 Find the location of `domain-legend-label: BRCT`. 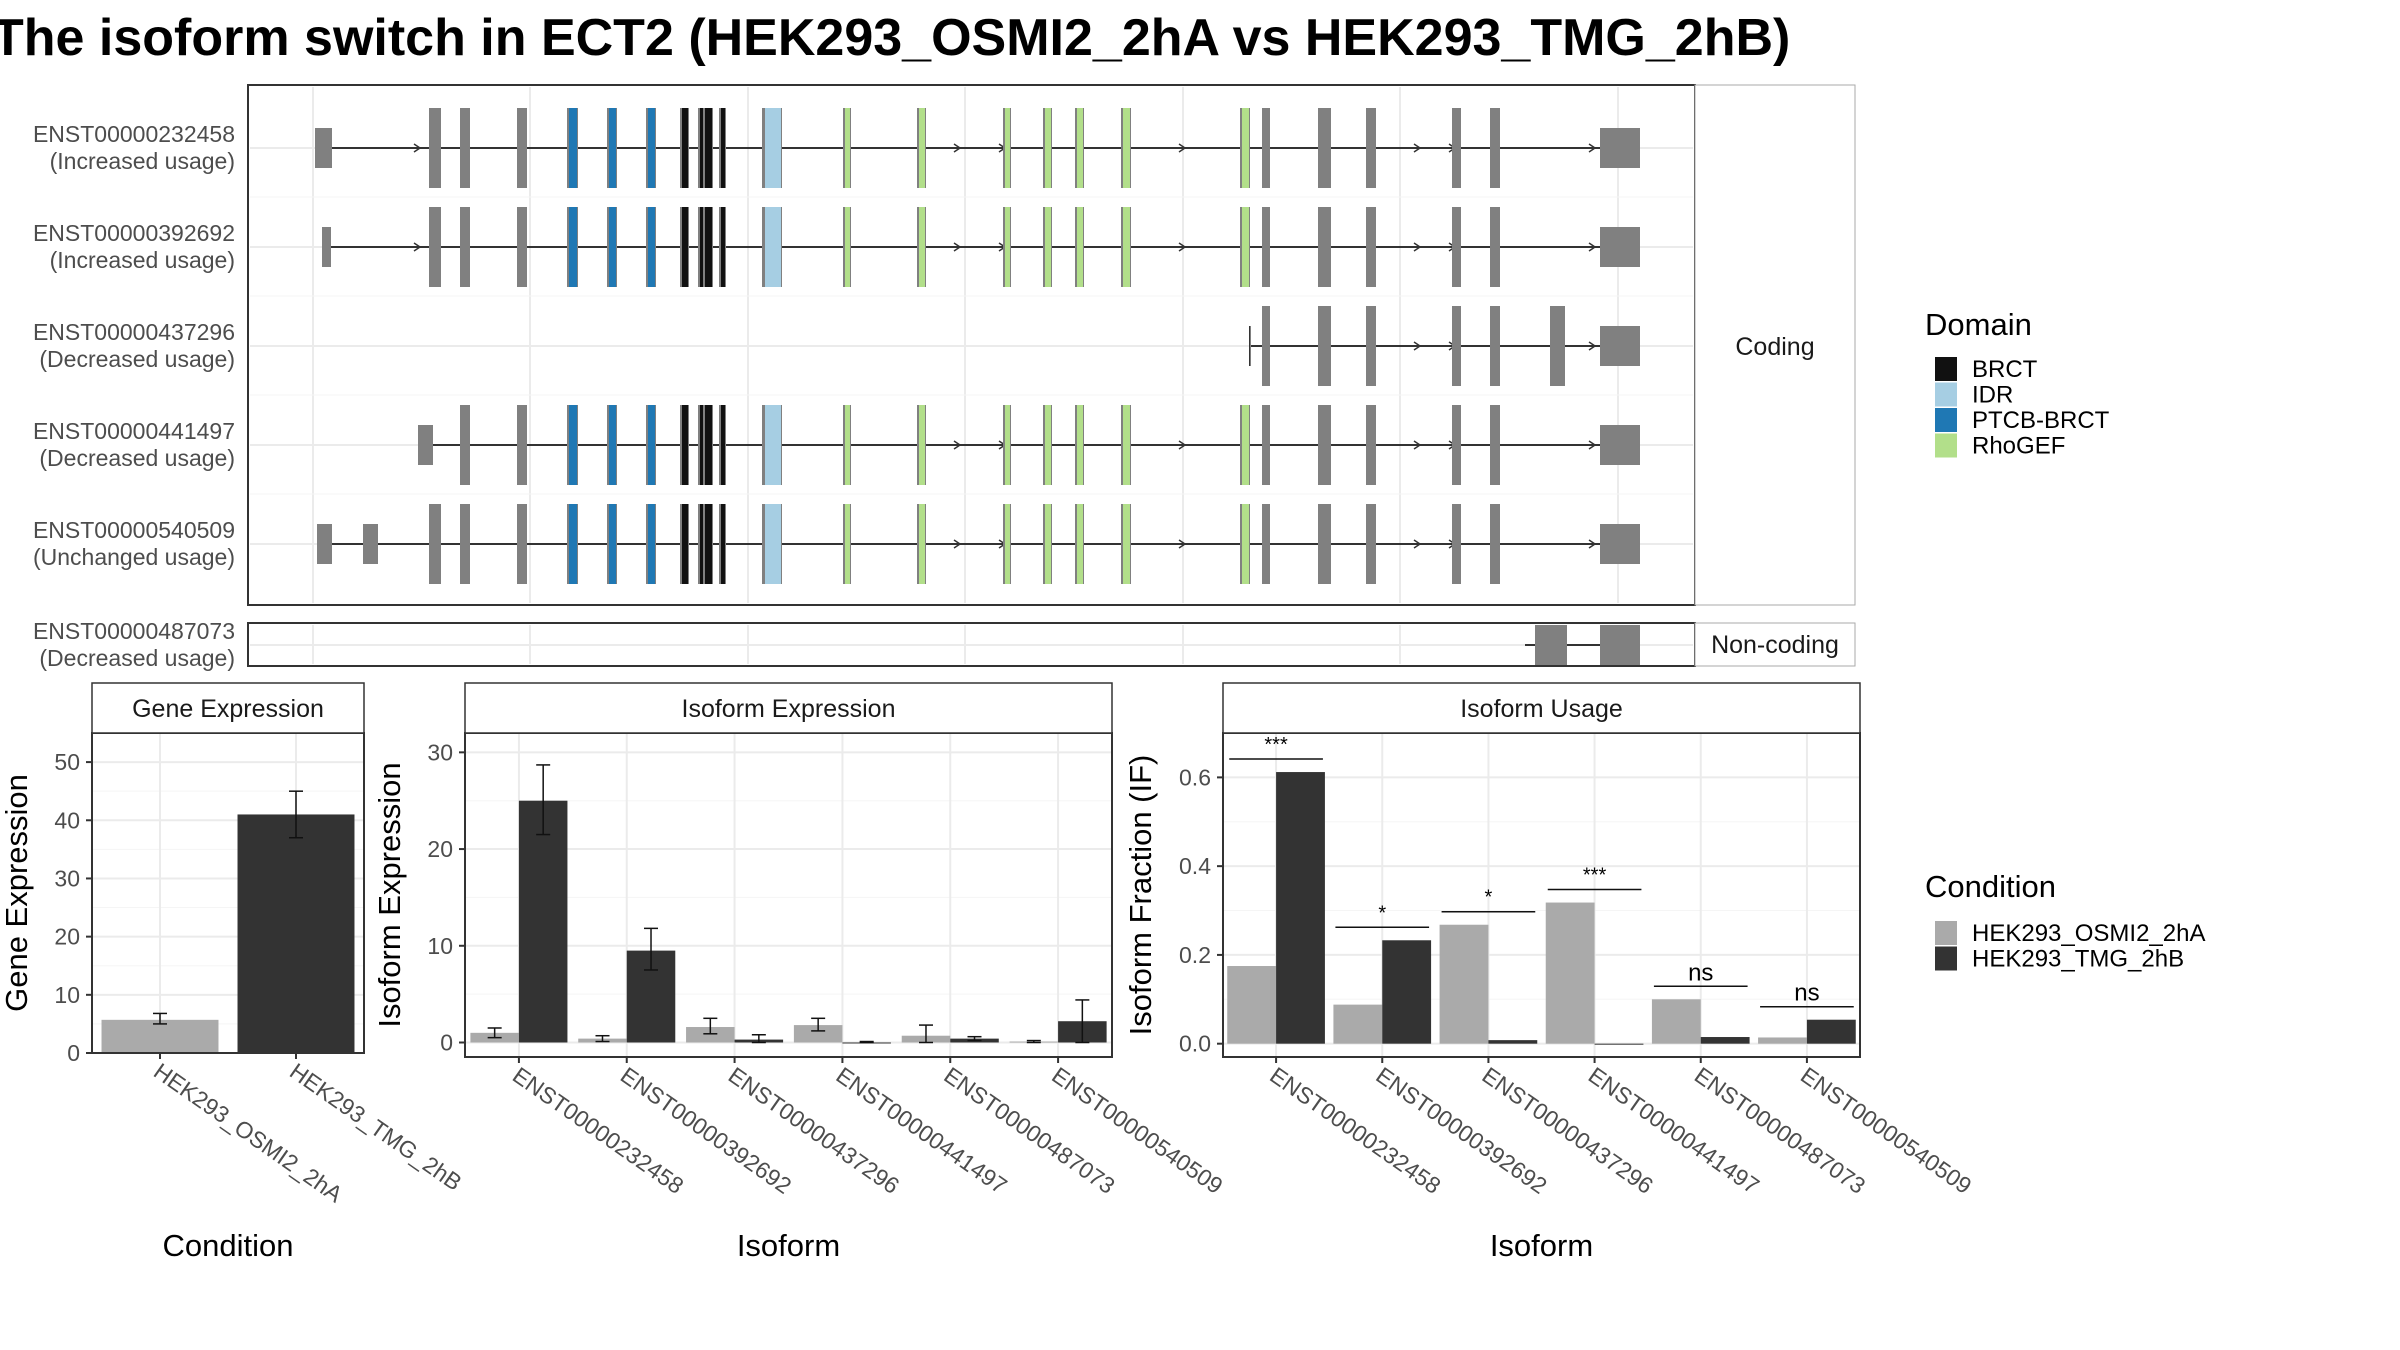

domain-legend-label: BRCT is located at coordinates (2005, 369).